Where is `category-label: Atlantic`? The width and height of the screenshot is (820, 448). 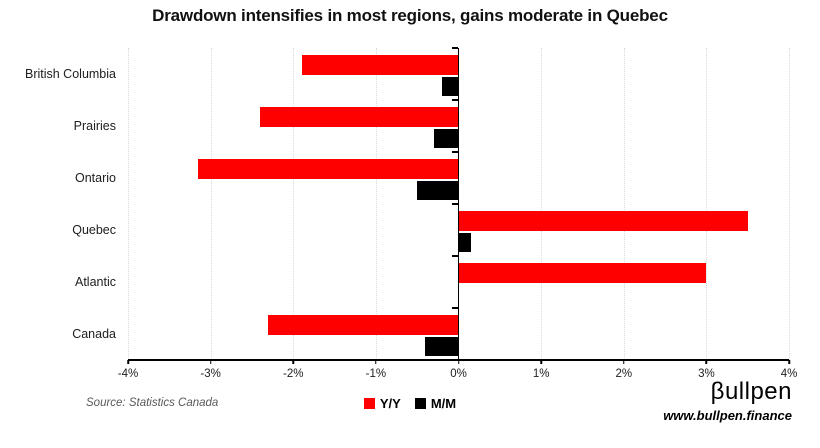
category-label: Atlantic is located at coordinates (95, 282).